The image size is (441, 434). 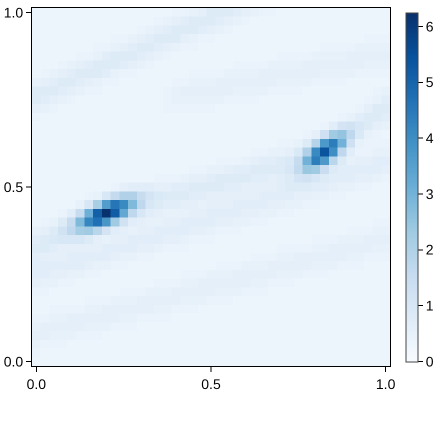 I want to click on color-bar-label: 2, so click(x=430, y=250).